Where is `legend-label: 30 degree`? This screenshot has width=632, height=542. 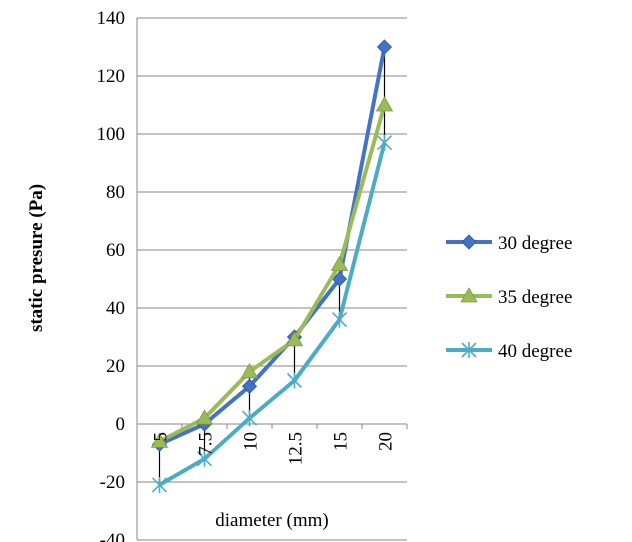 legend-label: 30 degree is located at coordinates (535, 243).